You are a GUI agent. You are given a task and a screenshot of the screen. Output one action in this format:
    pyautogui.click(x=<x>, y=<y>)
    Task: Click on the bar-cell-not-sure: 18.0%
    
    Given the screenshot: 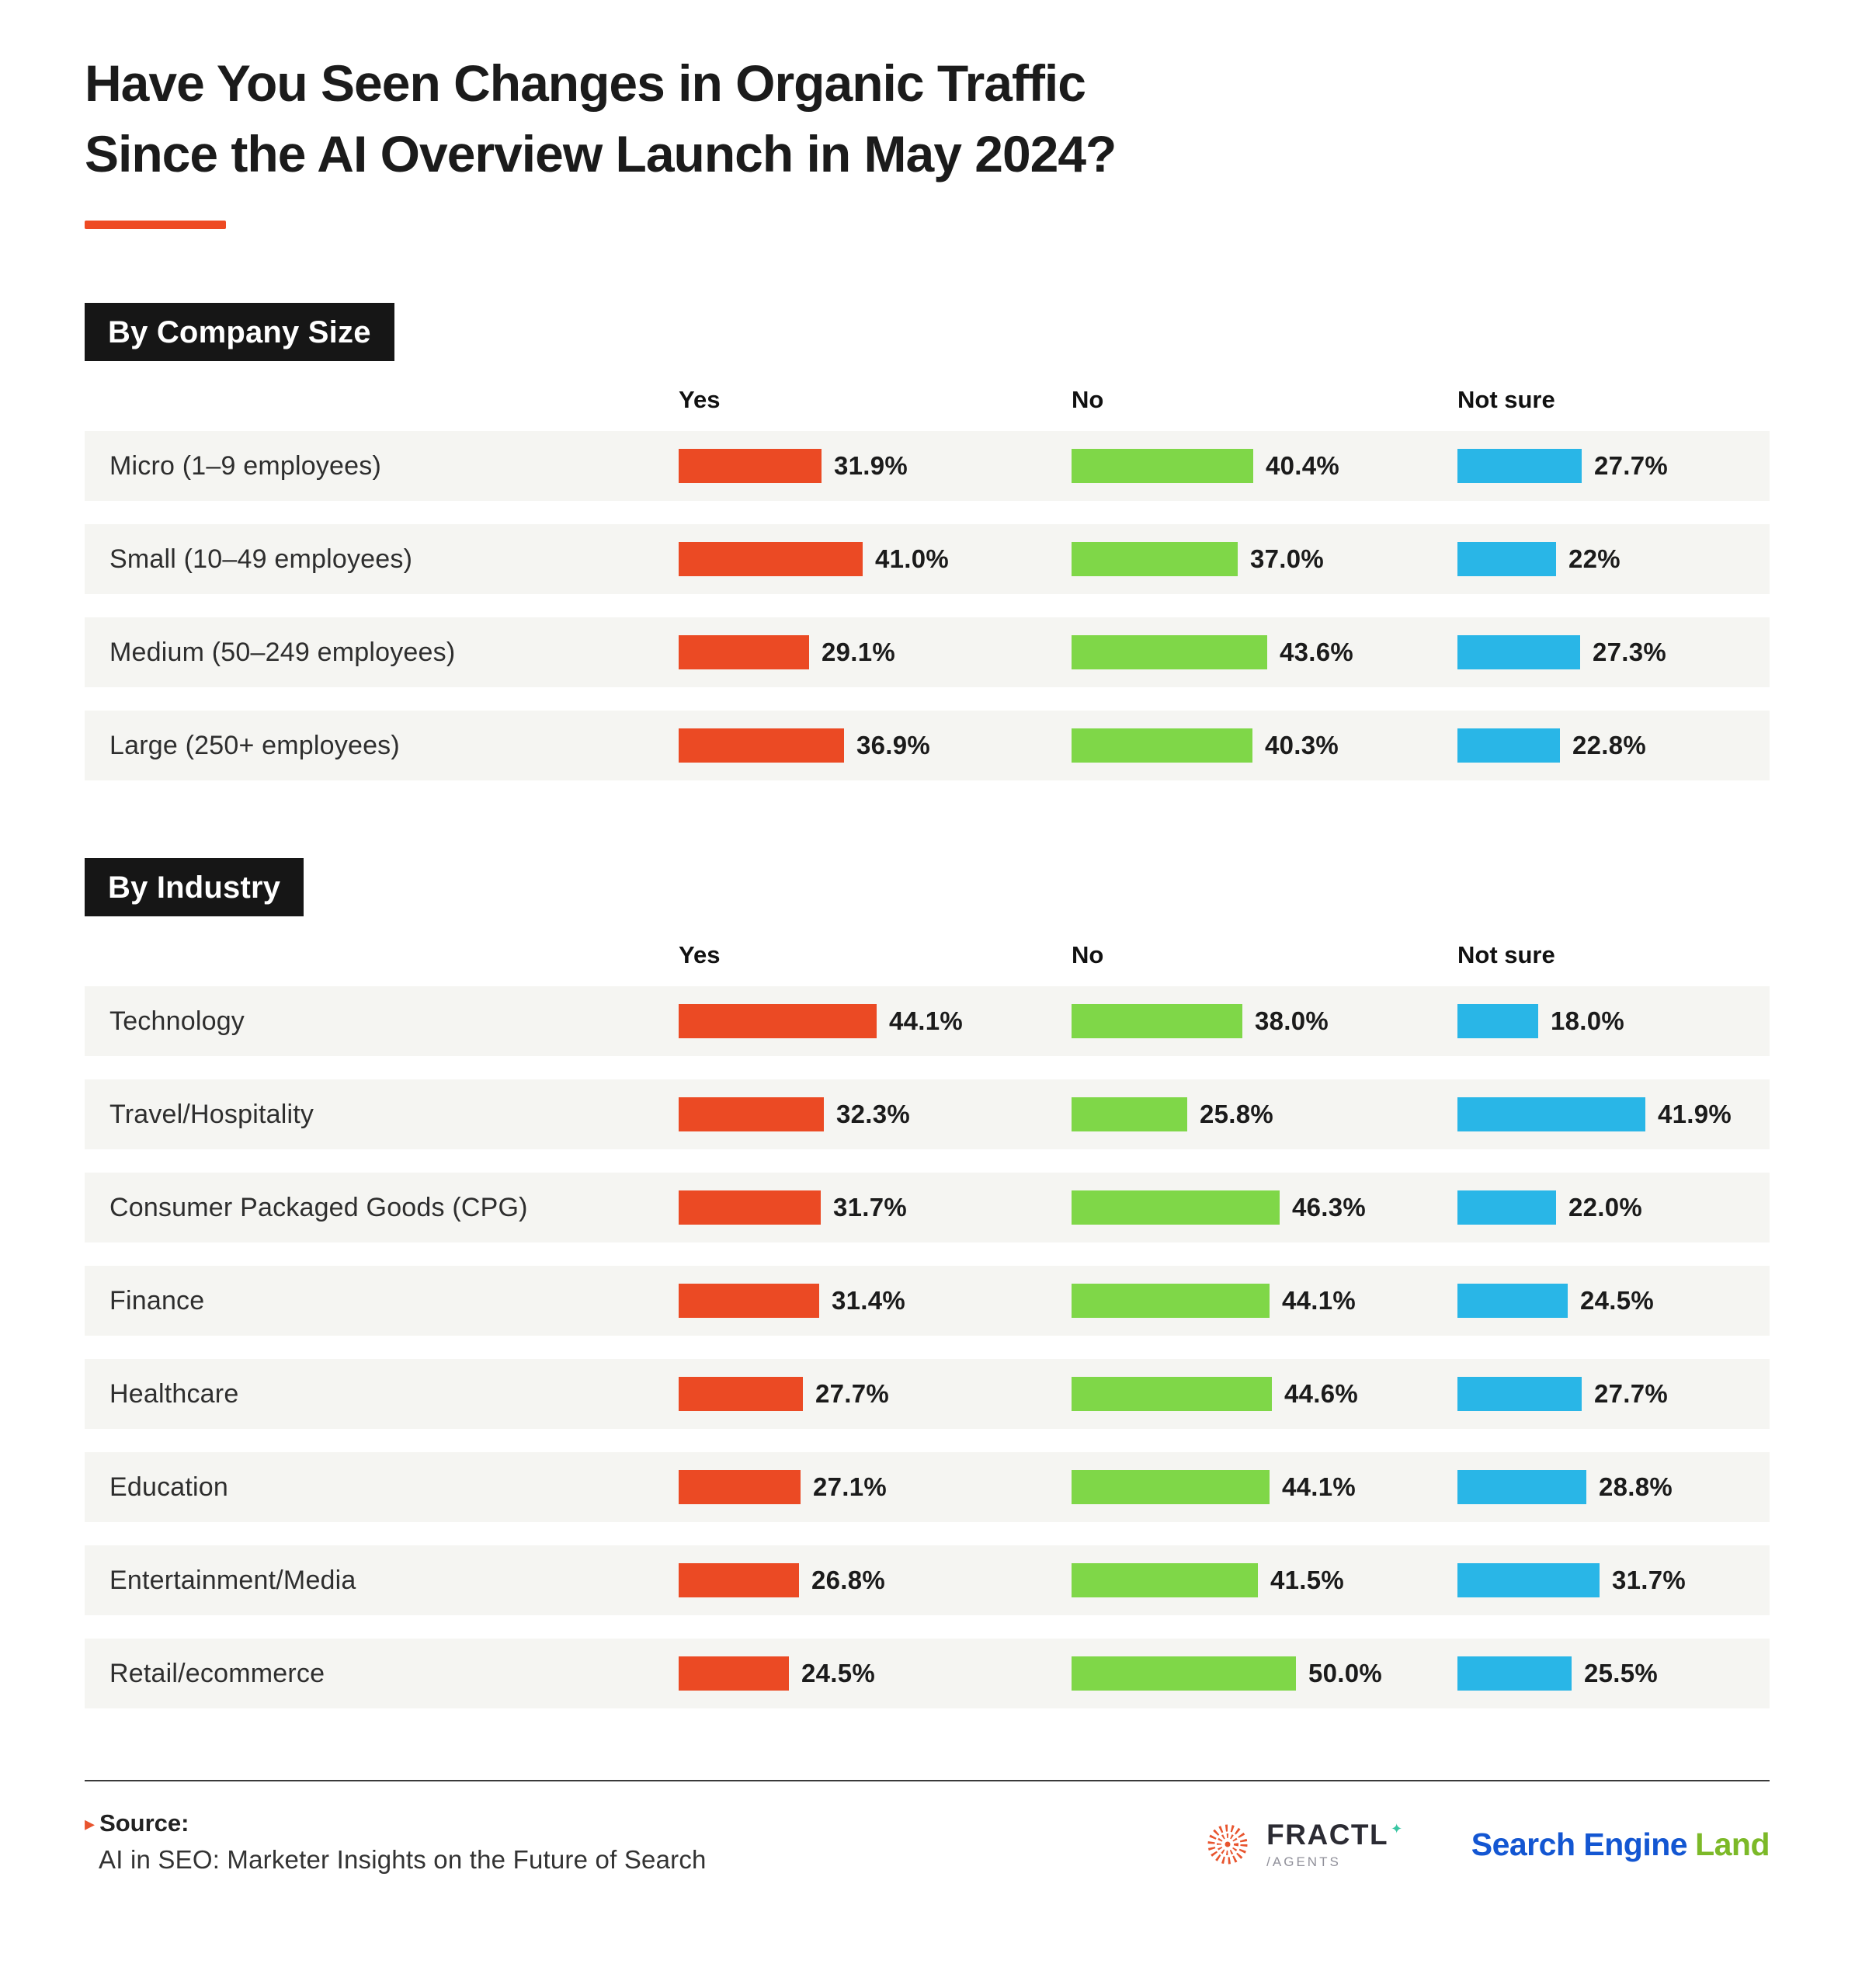 What is the action you would take?
    pyautogui.click(x=1613, y=1021)
    